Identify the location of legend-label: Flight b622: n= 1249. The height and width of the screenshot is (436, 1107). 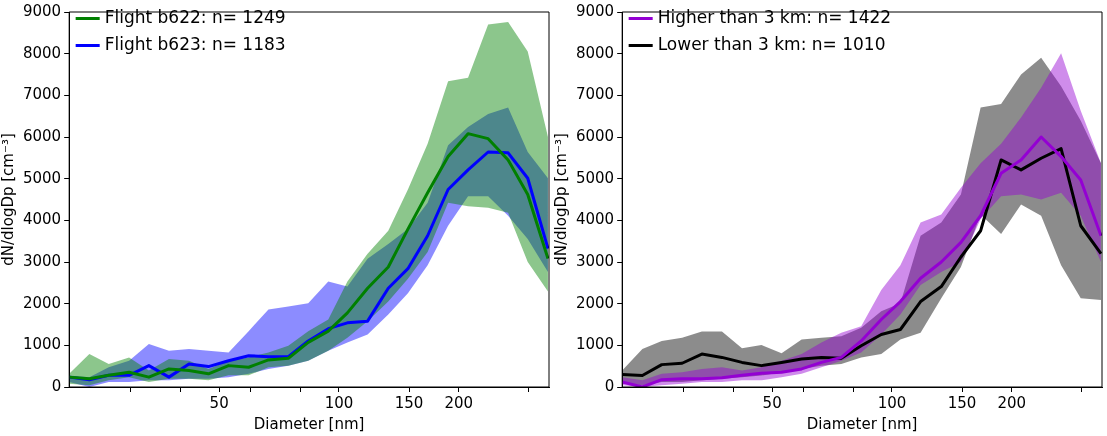
(195, 16).